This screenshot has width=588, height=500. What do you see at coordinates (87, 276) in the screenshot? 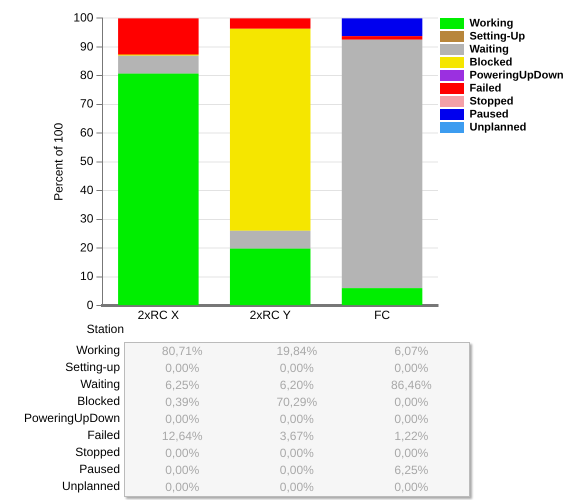
I see `y-tick-label: 10` at bounding box center [87, 276].